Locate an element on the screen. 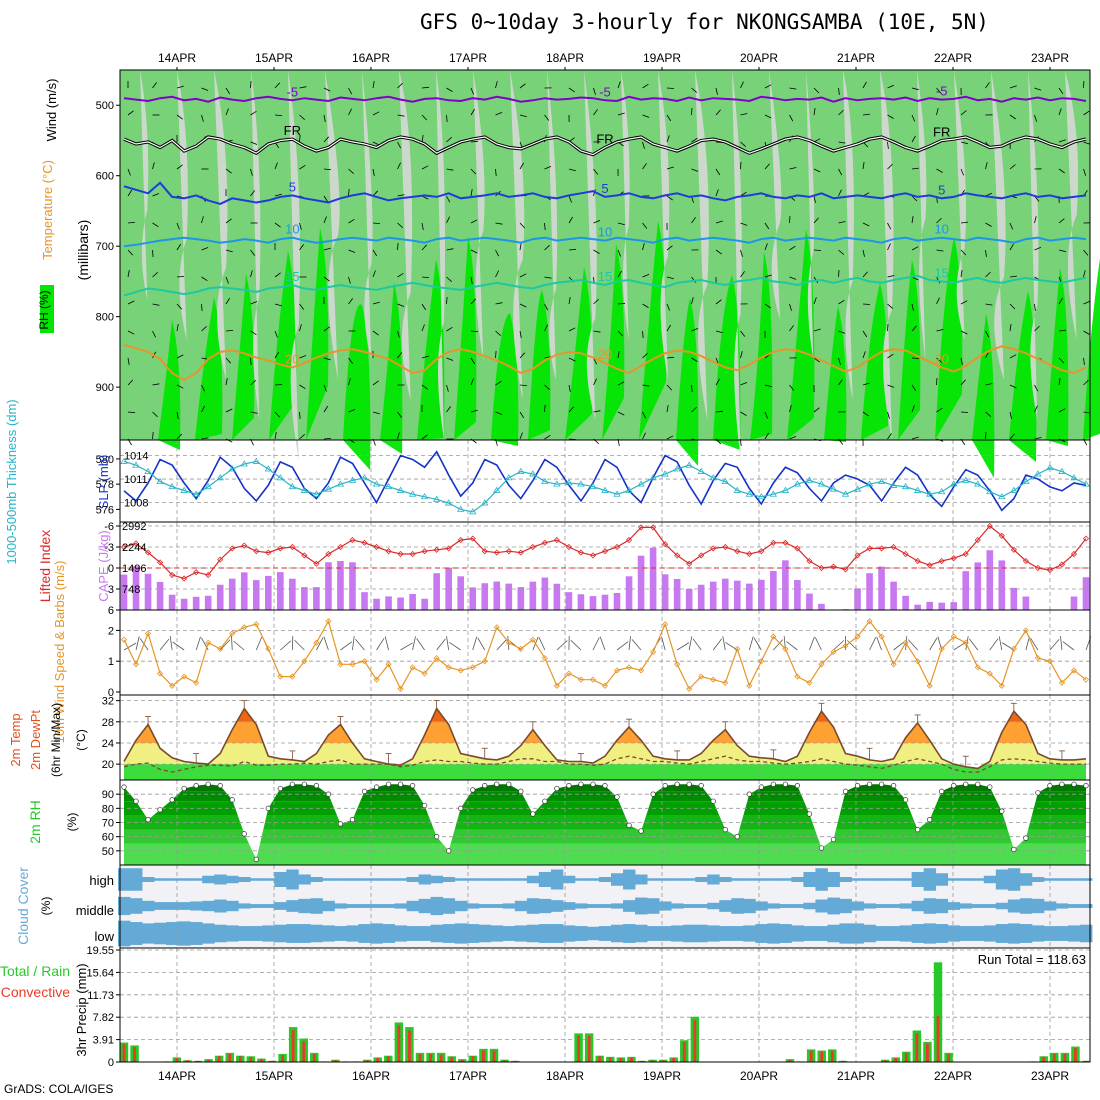 The width and height of the screenshot is (1100, 1100). cloud-level-label: low is located at coordinates (104, 936).